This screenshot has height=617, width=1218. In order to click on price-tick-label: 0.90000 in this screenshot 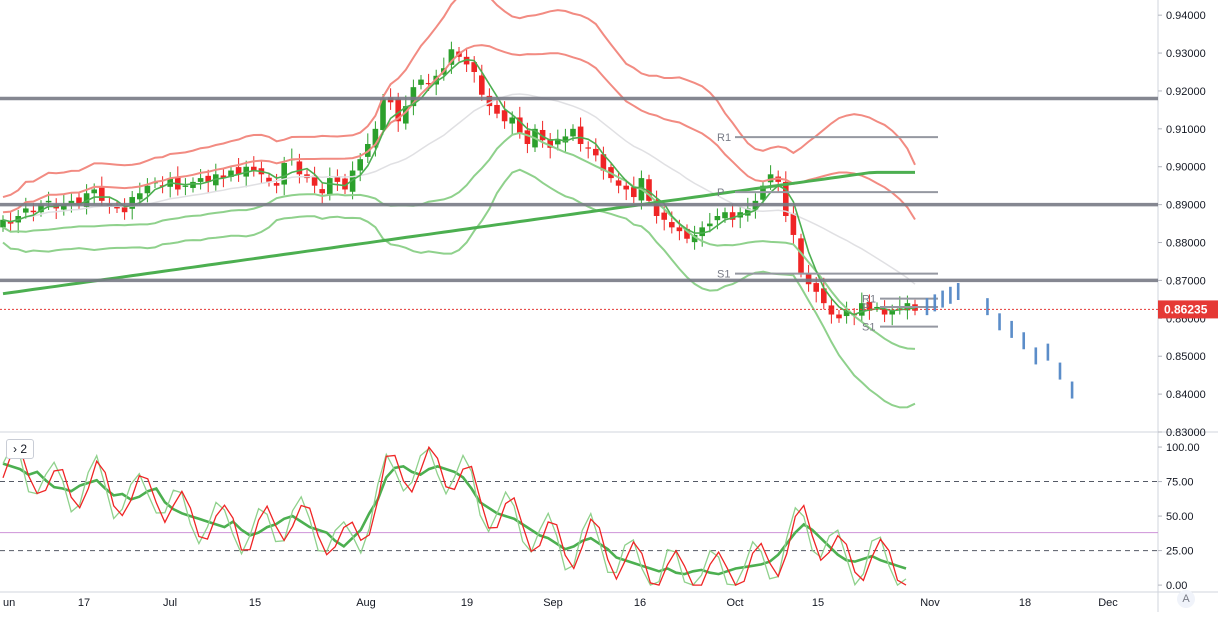, I will do `click(1186, 168)`.